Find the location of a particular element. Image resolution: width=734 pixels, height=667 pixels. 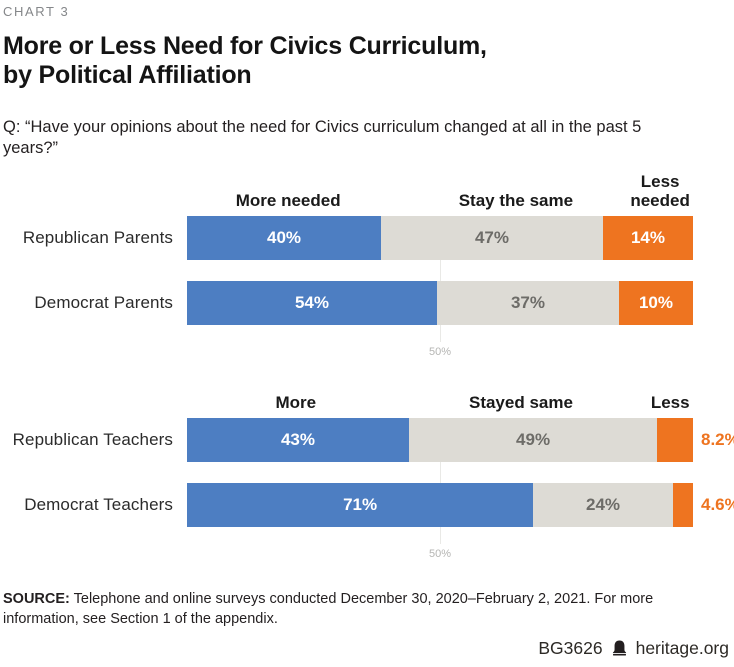

segment-stay-the-same: 37% is located at coordinates (527, 303).